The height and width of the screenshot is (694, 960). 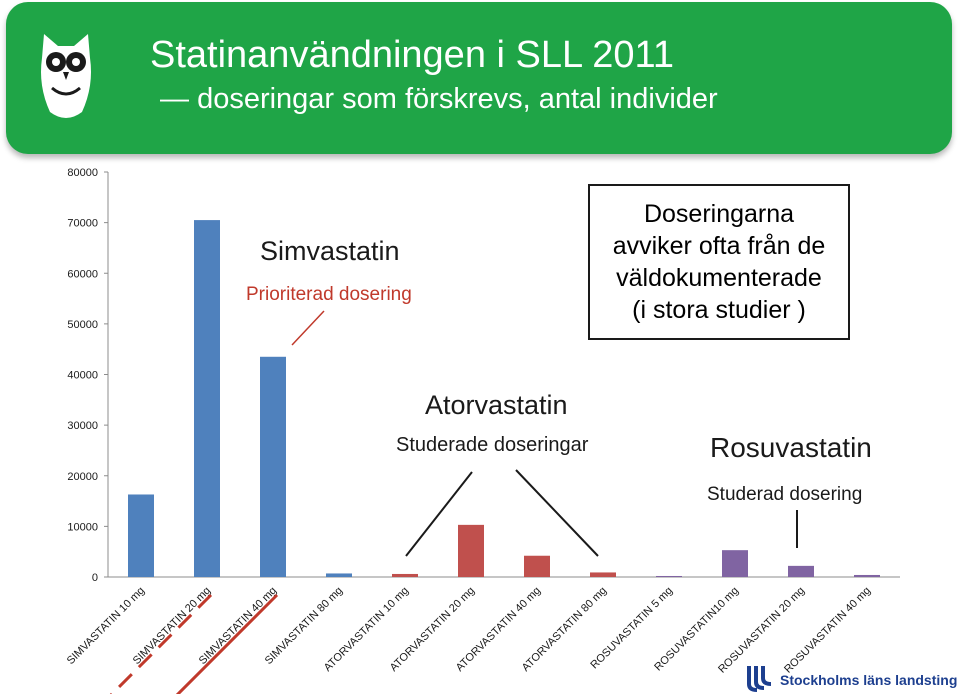 What do you see at coordinates (492, 445) in the screenshot?
I see `atorvastatin-sublabel: Studerade doseringar` at bounding box center [492, 445].